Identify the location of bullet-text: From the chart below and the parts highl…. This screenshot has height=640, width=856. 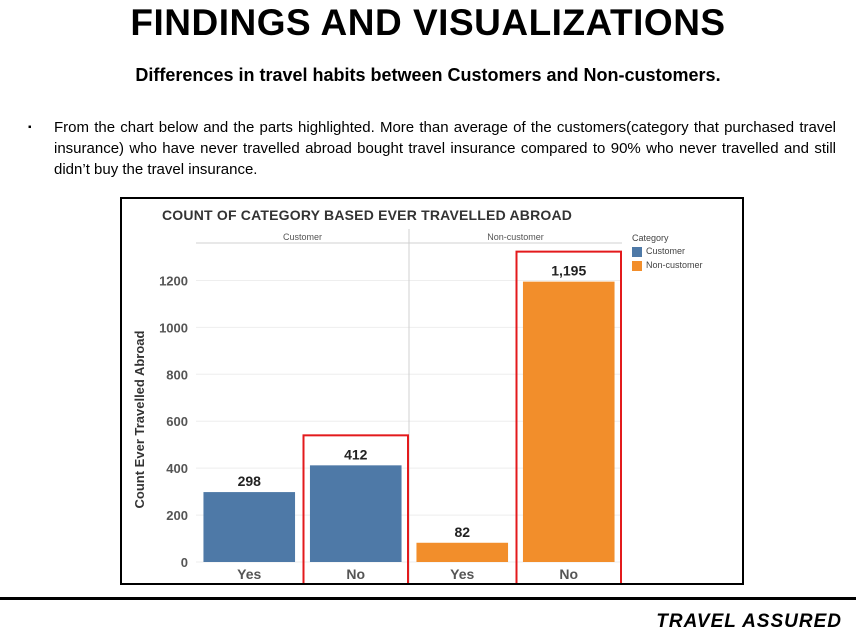
(445, 148).